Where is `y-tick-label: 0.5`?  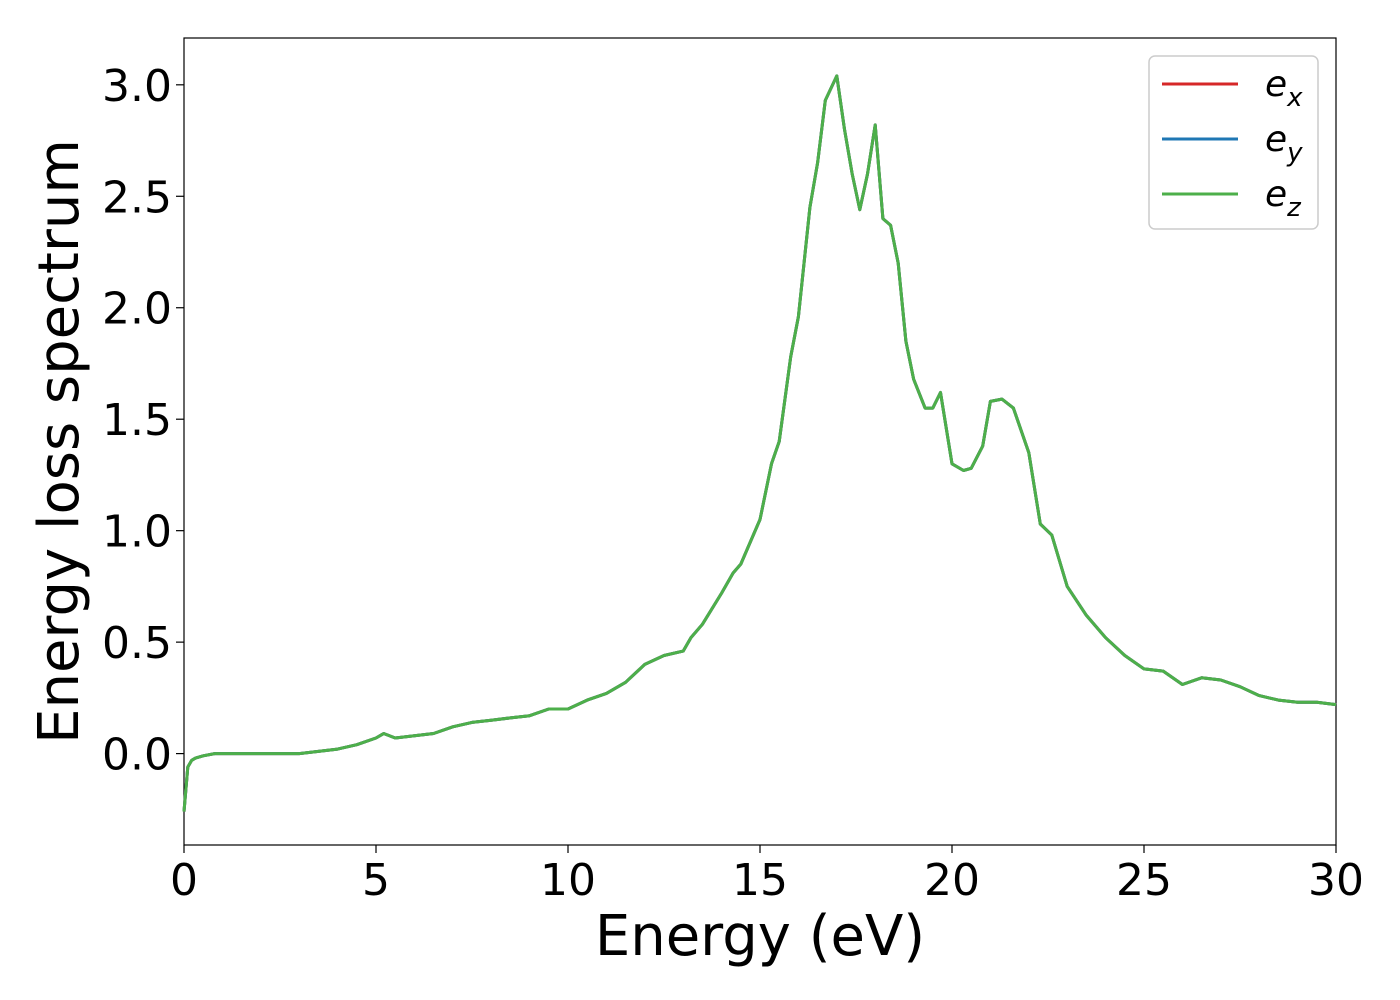 y-tick-label: 0.5 is located at coordinates (137, 643).